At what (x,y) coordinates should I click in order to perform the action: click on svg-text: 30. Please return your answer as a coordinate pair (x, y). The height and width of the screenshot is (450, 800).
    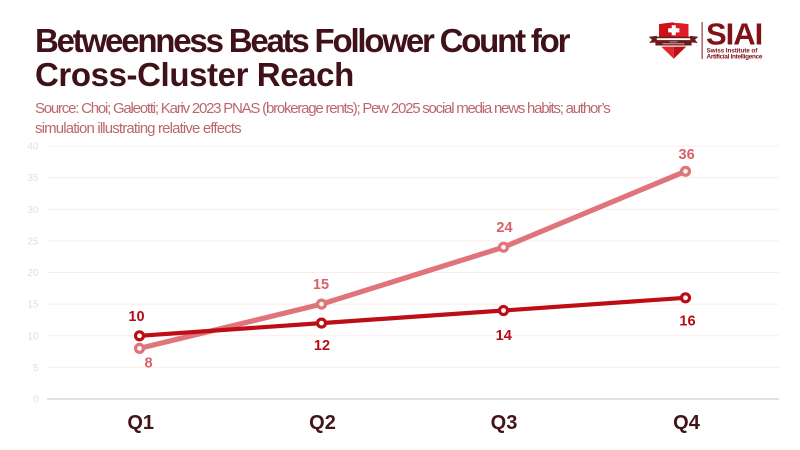
    Looking at the image, I should click on (33, 210).